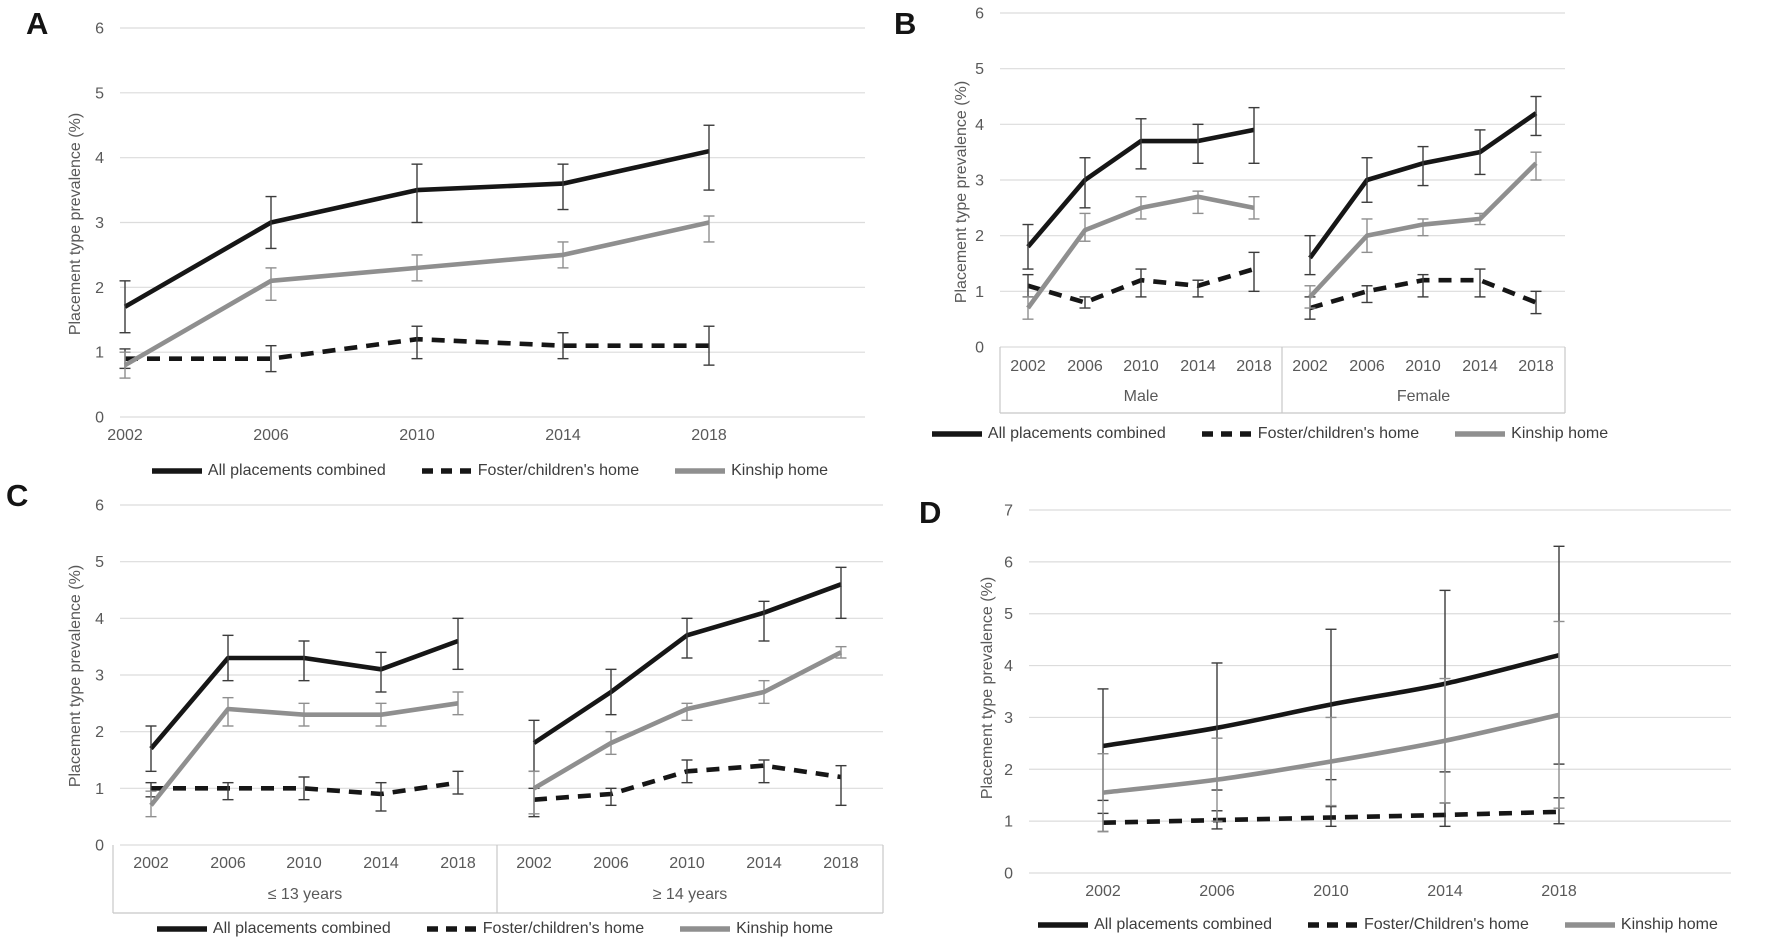 Image resolution: width=1772 pixels, height=947 pixels. Describe the element at coordinates (905, 23) in the screenshot. I see `panel-b-letter: B` at that location.